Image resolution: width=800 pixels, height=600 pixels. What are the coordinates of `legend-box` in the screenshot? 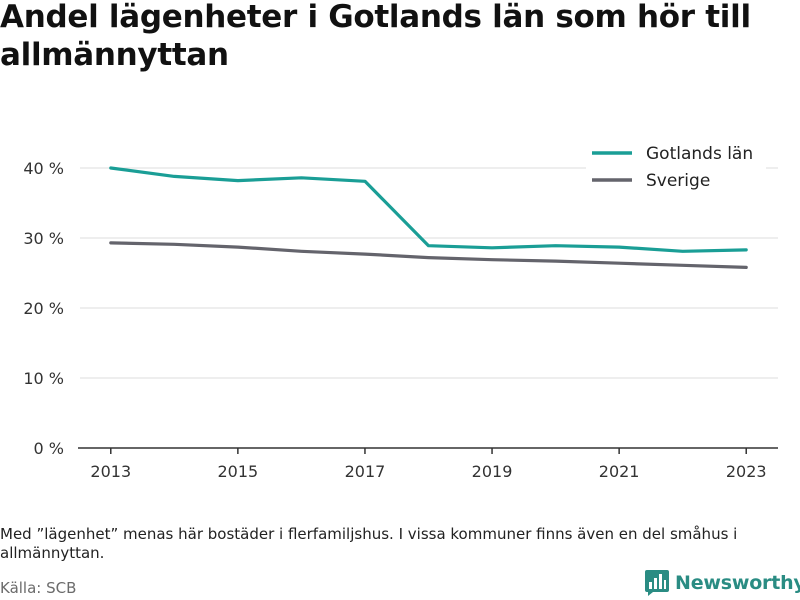 It's located at (676, 169).